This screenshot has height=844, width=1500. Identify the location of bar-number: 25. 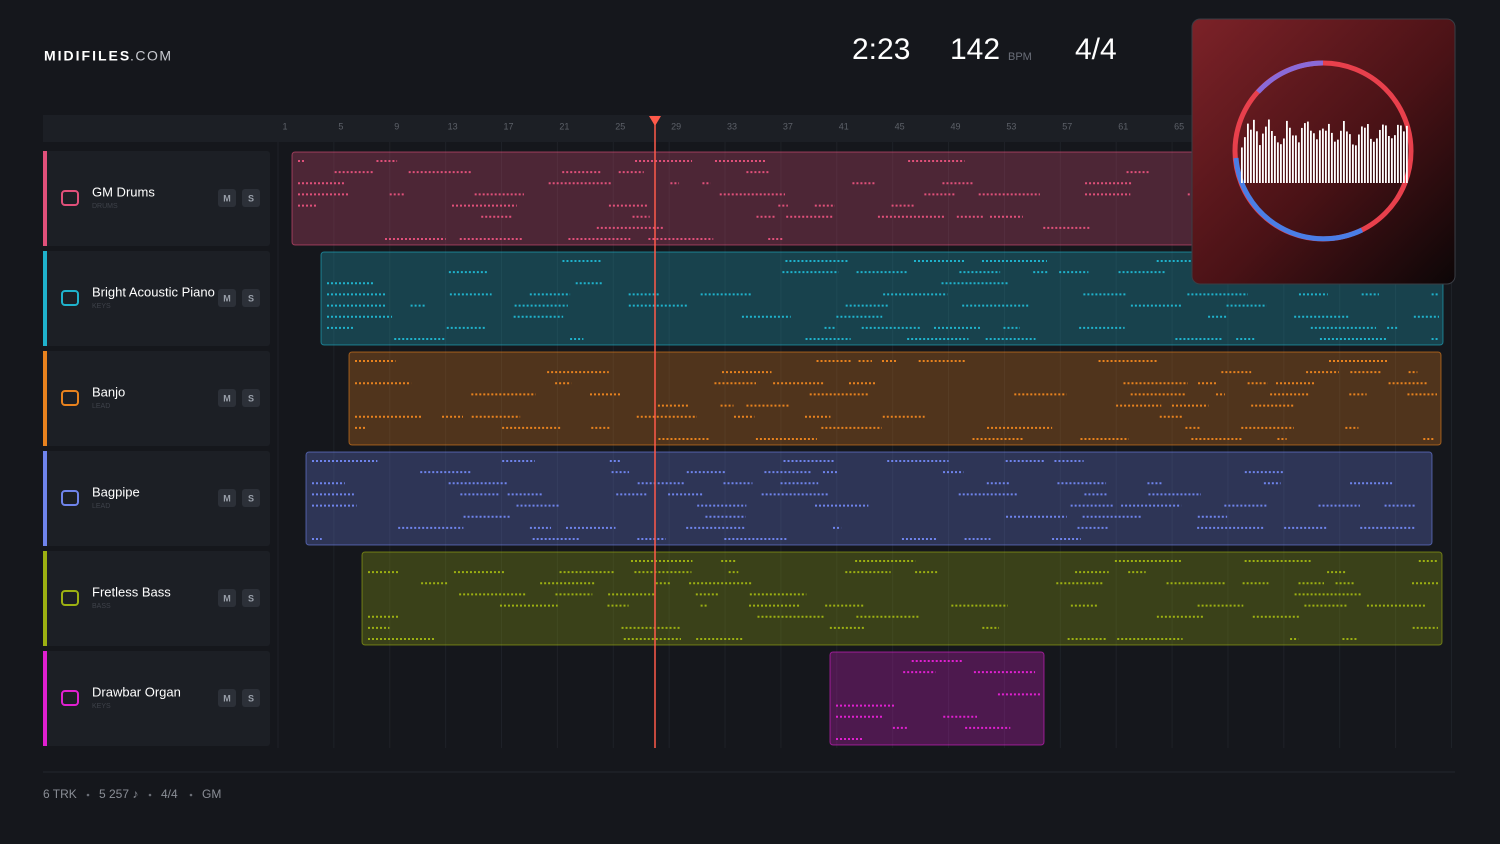
(620, 126).